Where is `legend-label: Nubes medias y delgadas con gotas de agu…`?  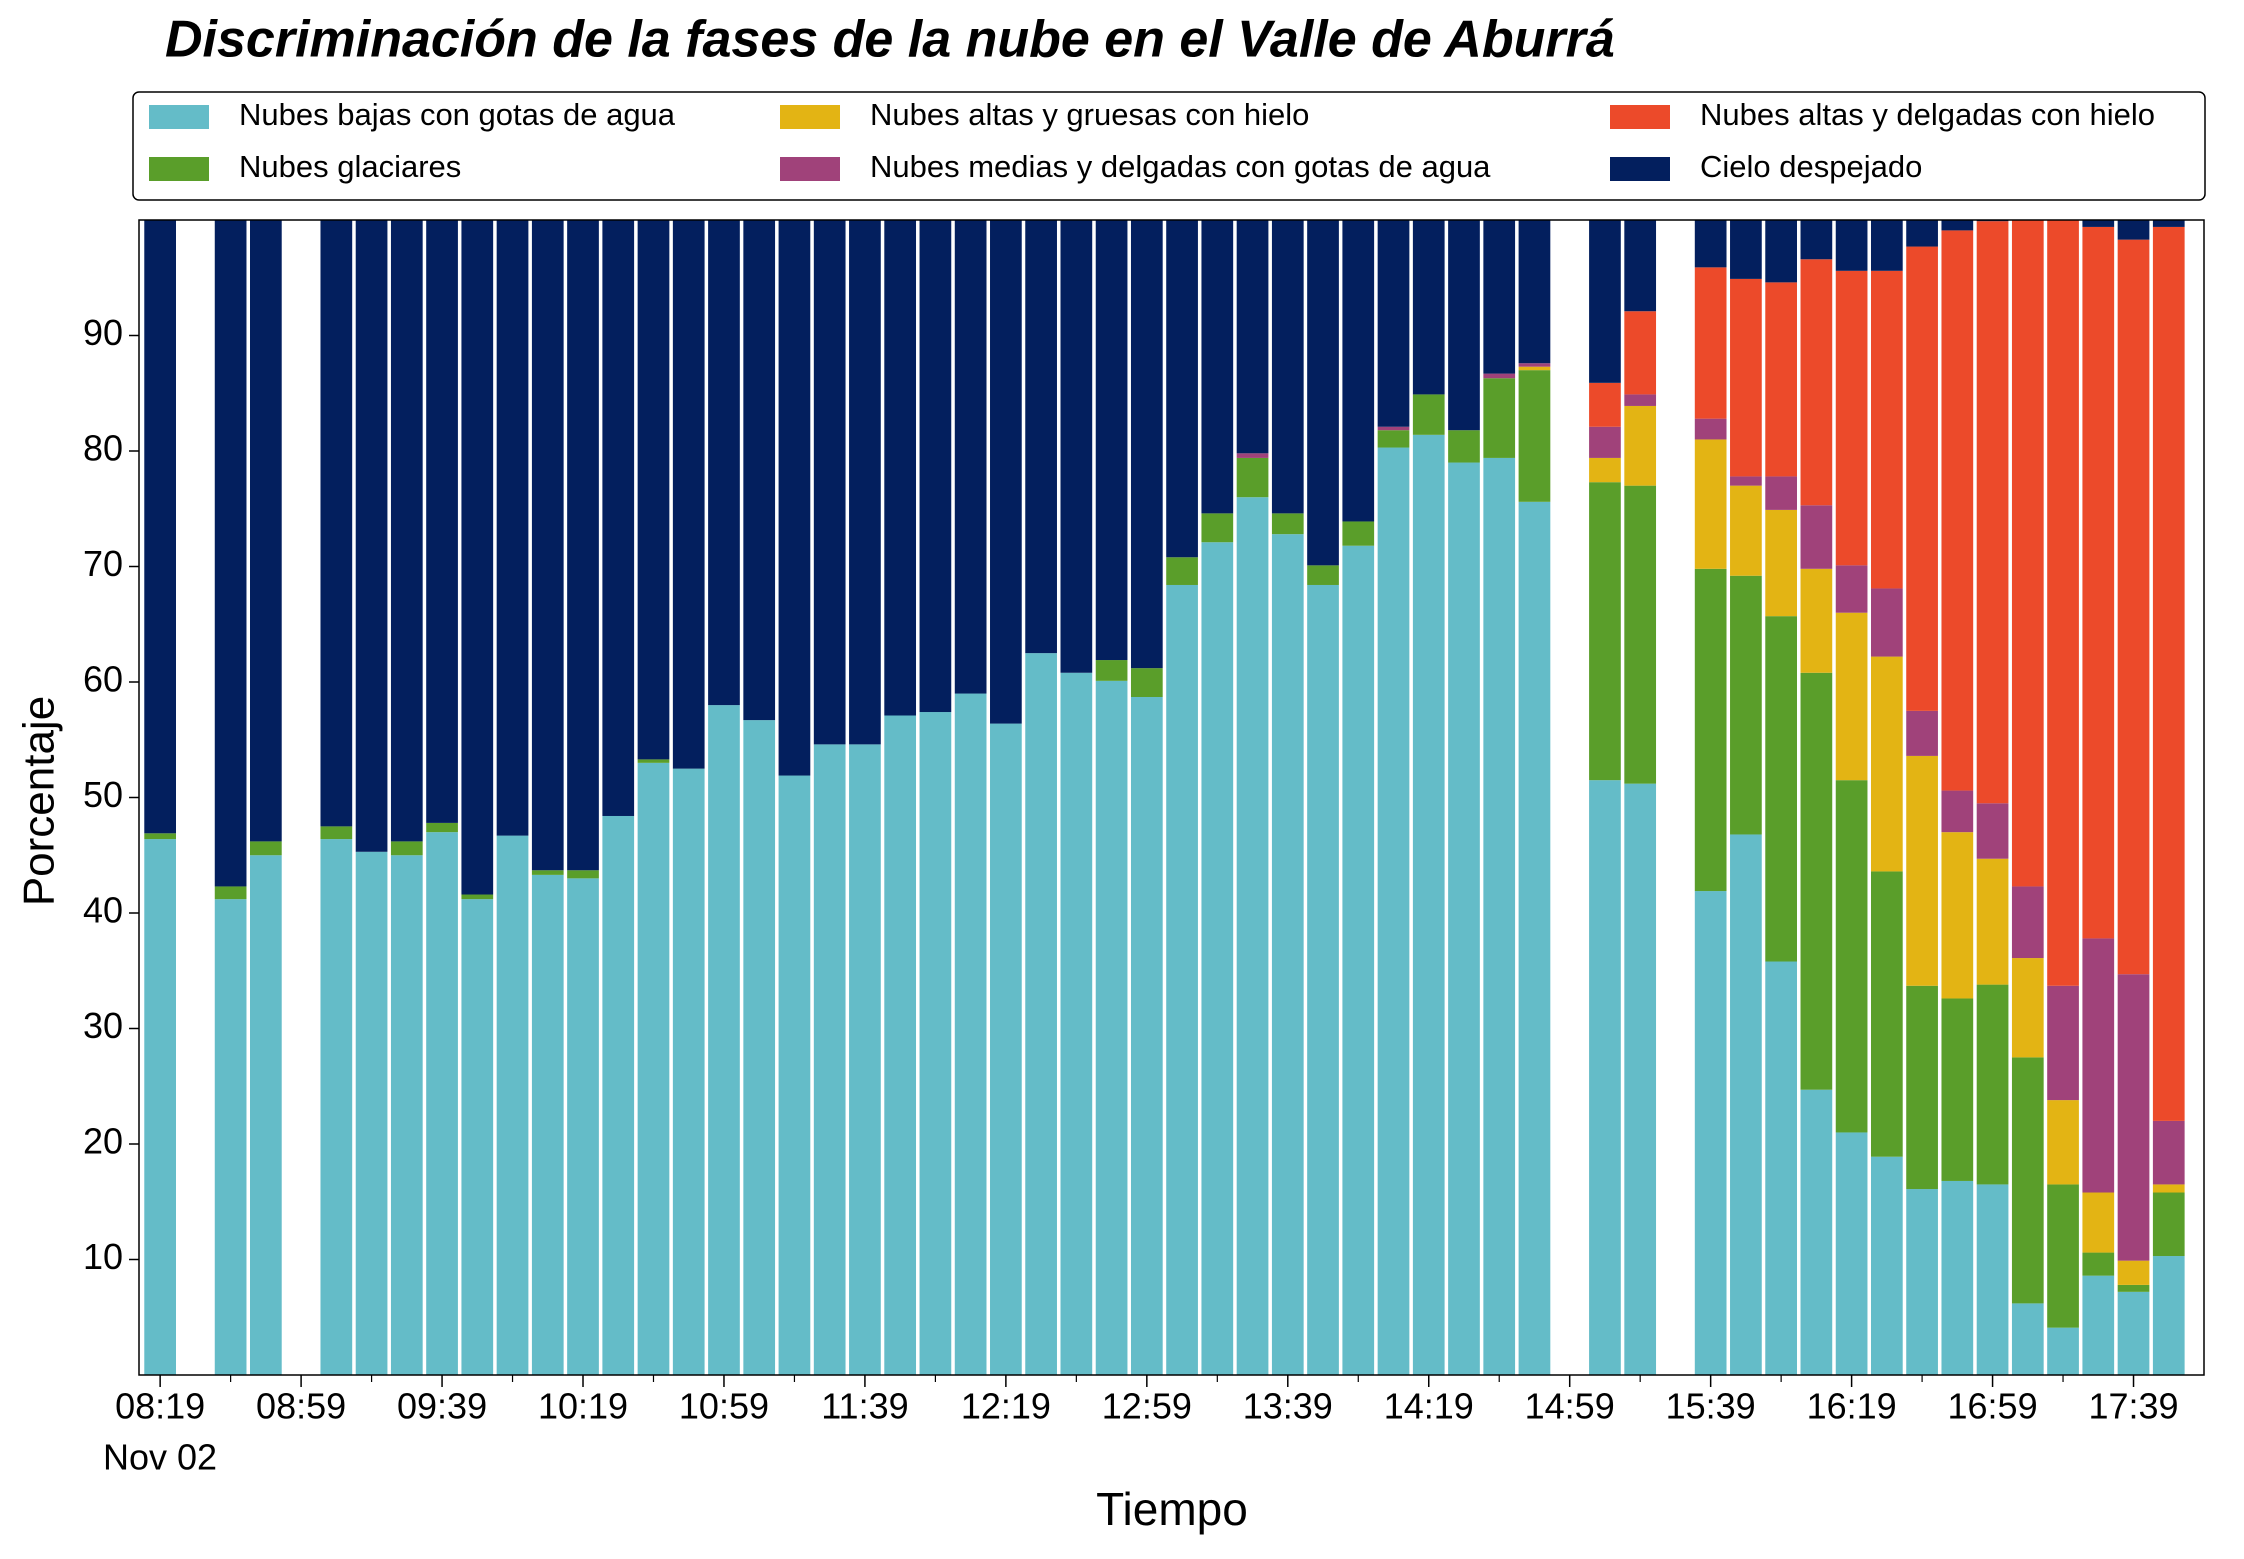 legend-label: Nubes medias y delgadas con gotas de agu… is located at coordinates (1180, 166).